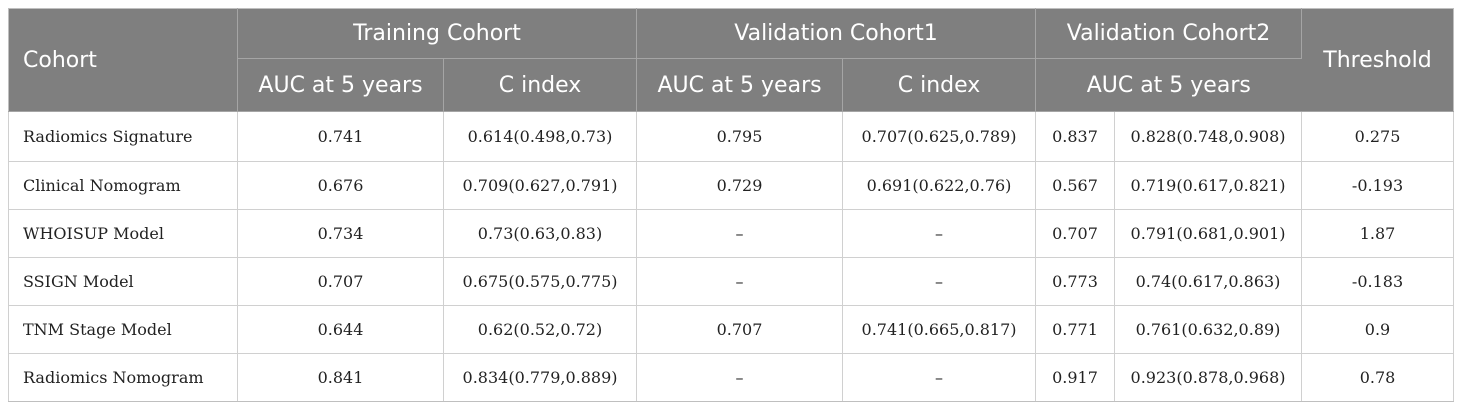 The image size is (1460, 409). What do you see at coordinates (1075, 377) in the screenshot?
I see `cell-validation2-value-a: 0.917` at bounding box center [1075, 377].